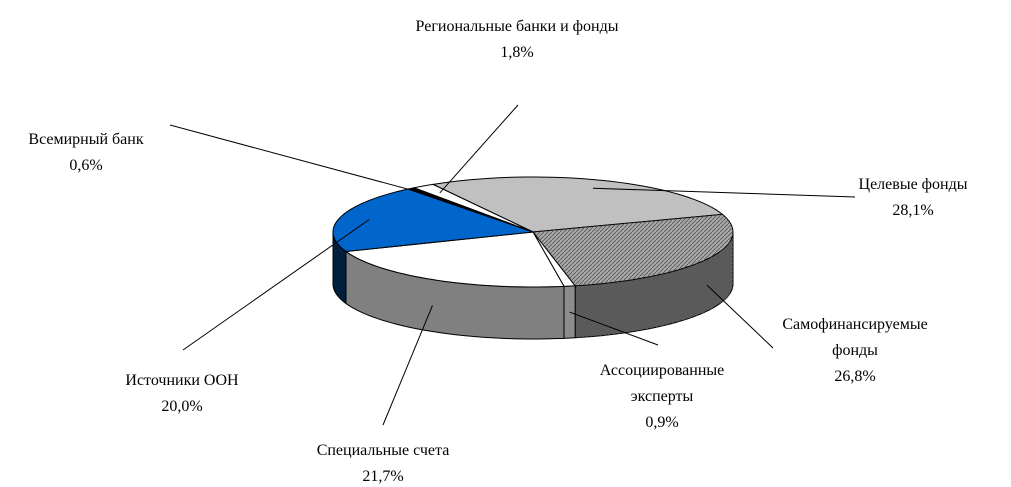 This screenshot has height=487, width=1011. I want to click on slice-name: Специальные счета, so click(383, 450).